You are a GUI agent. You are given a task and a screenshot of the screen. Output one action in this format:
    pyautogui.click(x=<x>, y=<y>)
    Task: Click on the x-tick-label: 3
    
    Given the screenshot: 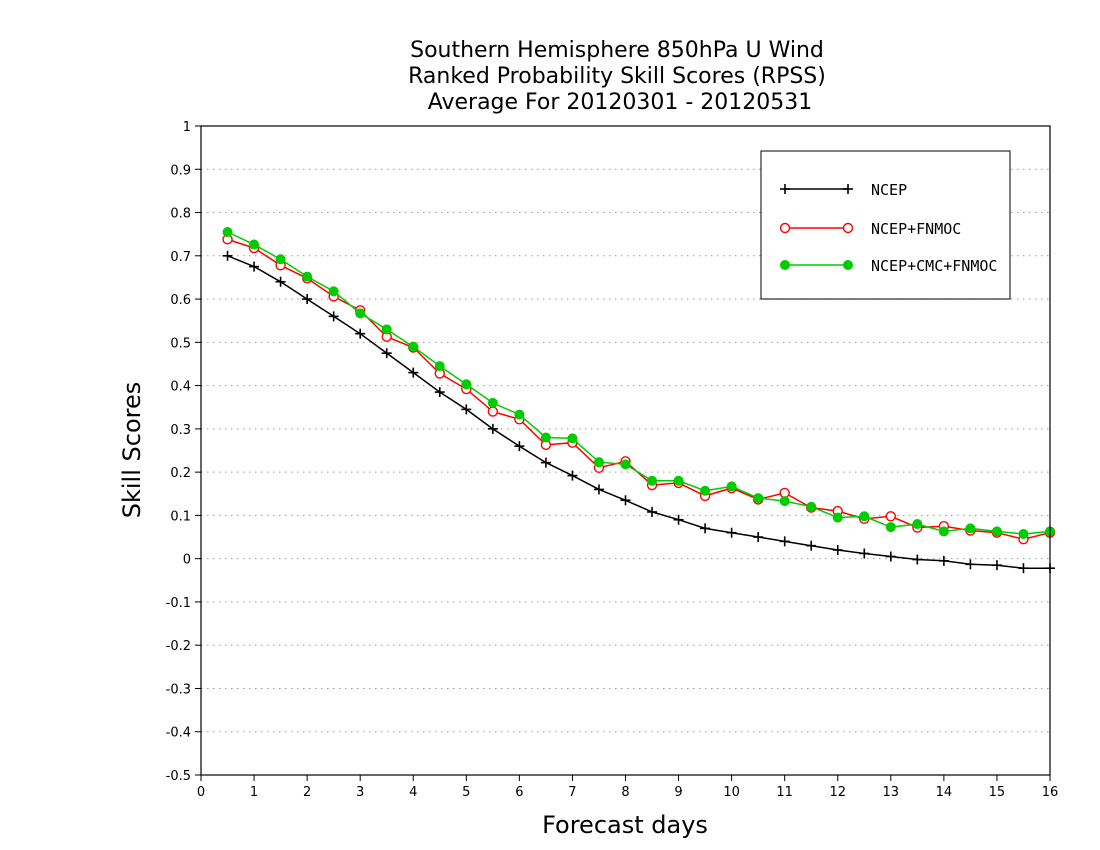 What is the action you would take?
    pyautogui.click(x=360, y=792)
    